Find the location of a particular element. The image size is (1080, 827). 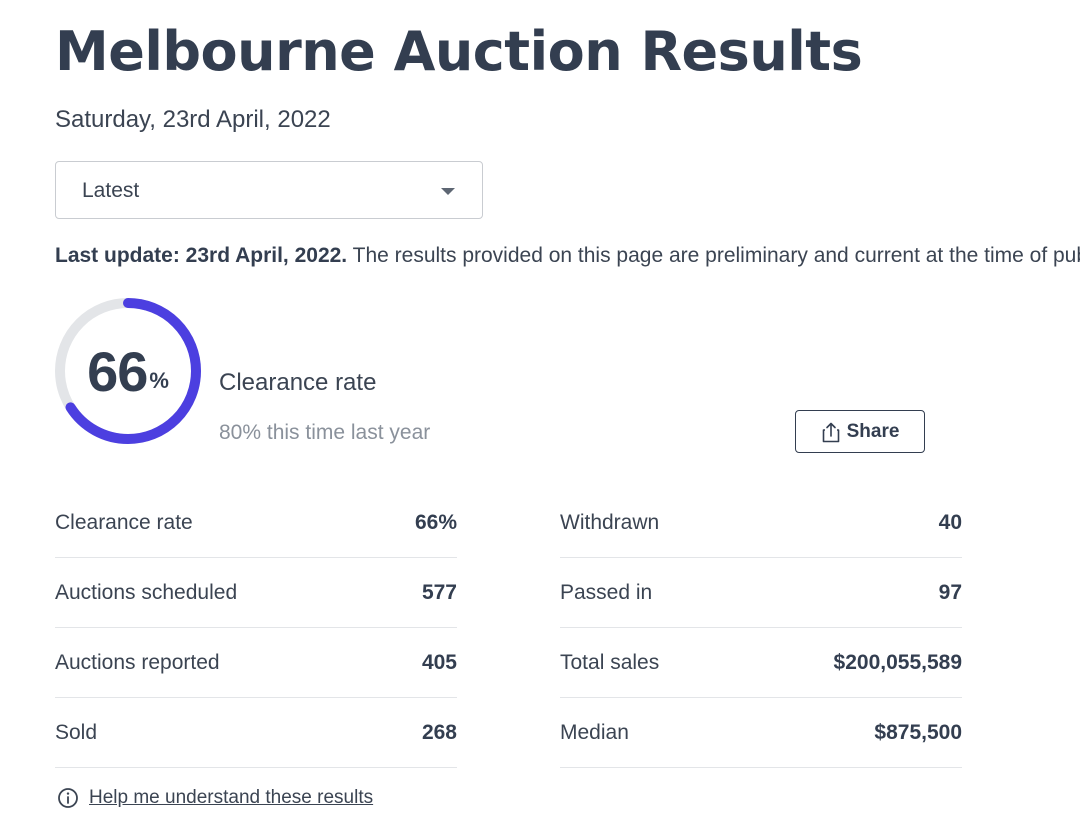

clearance-rate-display: 66 % is located at coordinates (128, 371).